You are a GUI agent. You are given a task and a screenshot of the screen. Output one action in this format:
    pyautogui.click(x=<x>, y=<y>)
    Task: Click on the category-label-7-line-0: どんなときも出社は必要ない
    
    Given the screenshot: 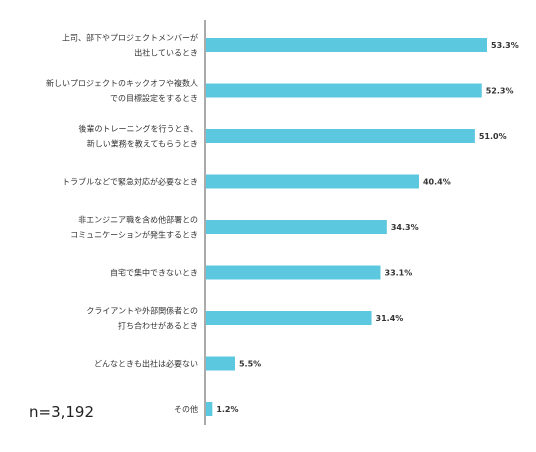 What is the action you would take?
    pyautogui.click(x=146, y=364)
    